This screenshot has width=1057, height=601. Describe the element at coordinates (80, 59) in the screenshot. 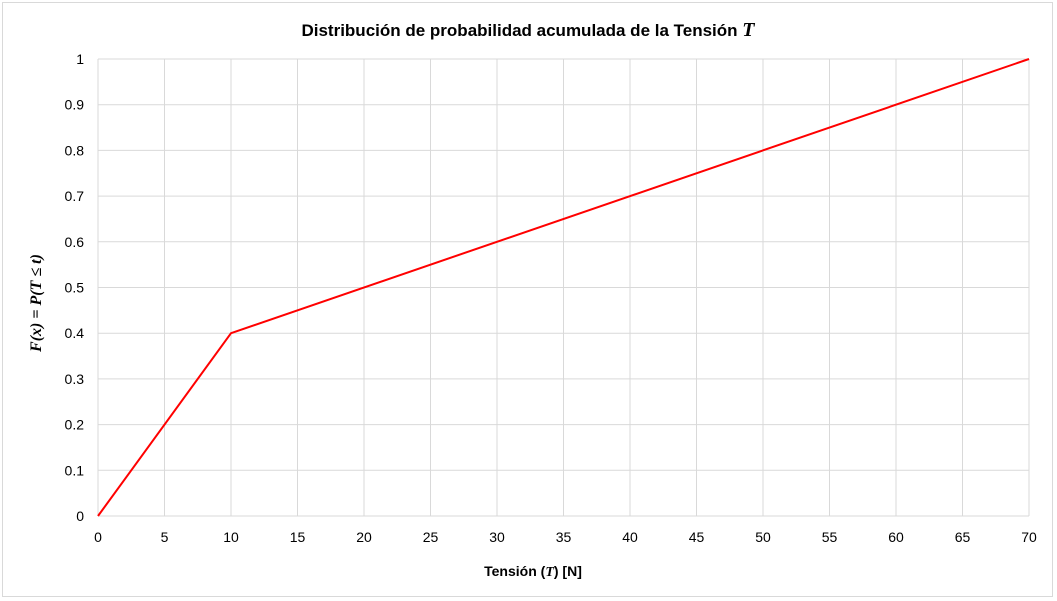

I see `y-tick-label: 1` at that location.